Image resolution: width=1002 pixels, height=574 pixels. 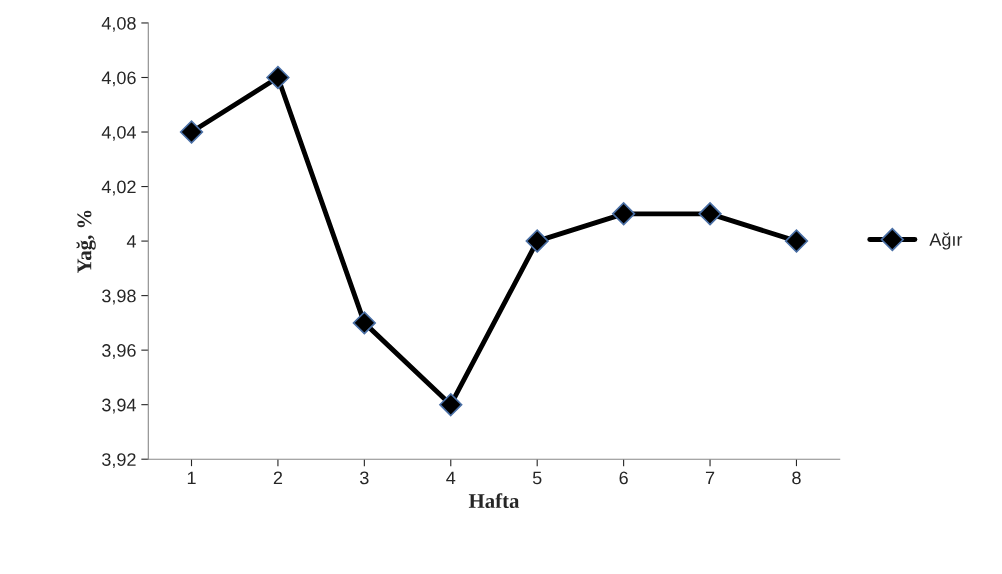 I want to click on y-tick-label: 3,98, so click(x=119, y=297).